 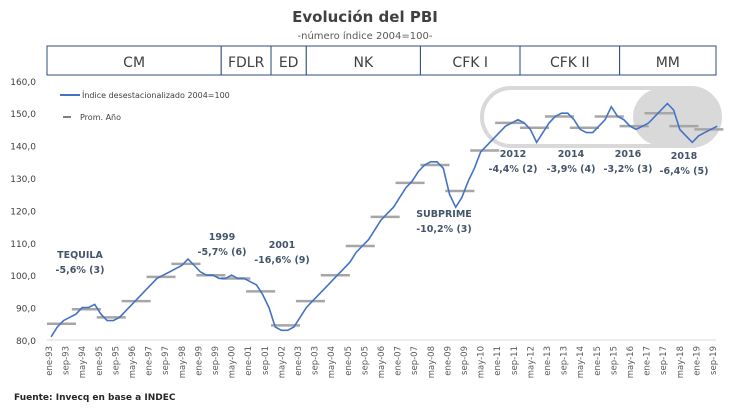 I want to click on y-tick-label: 150,0, so click(x=23, y=115).